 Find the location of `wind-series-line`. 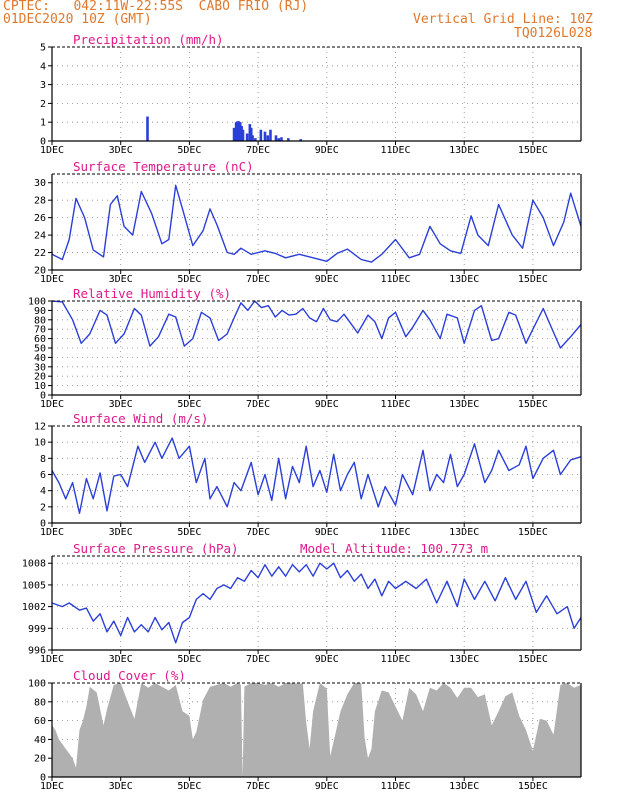

wind-series-line is located at coordinates (316, 475).